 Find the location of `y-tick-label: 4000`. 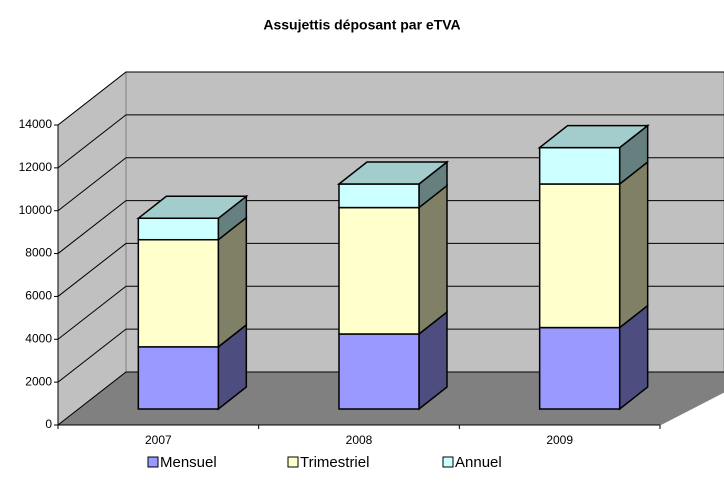

y-tick-label: 4000 is located at coordinates (38, 338).